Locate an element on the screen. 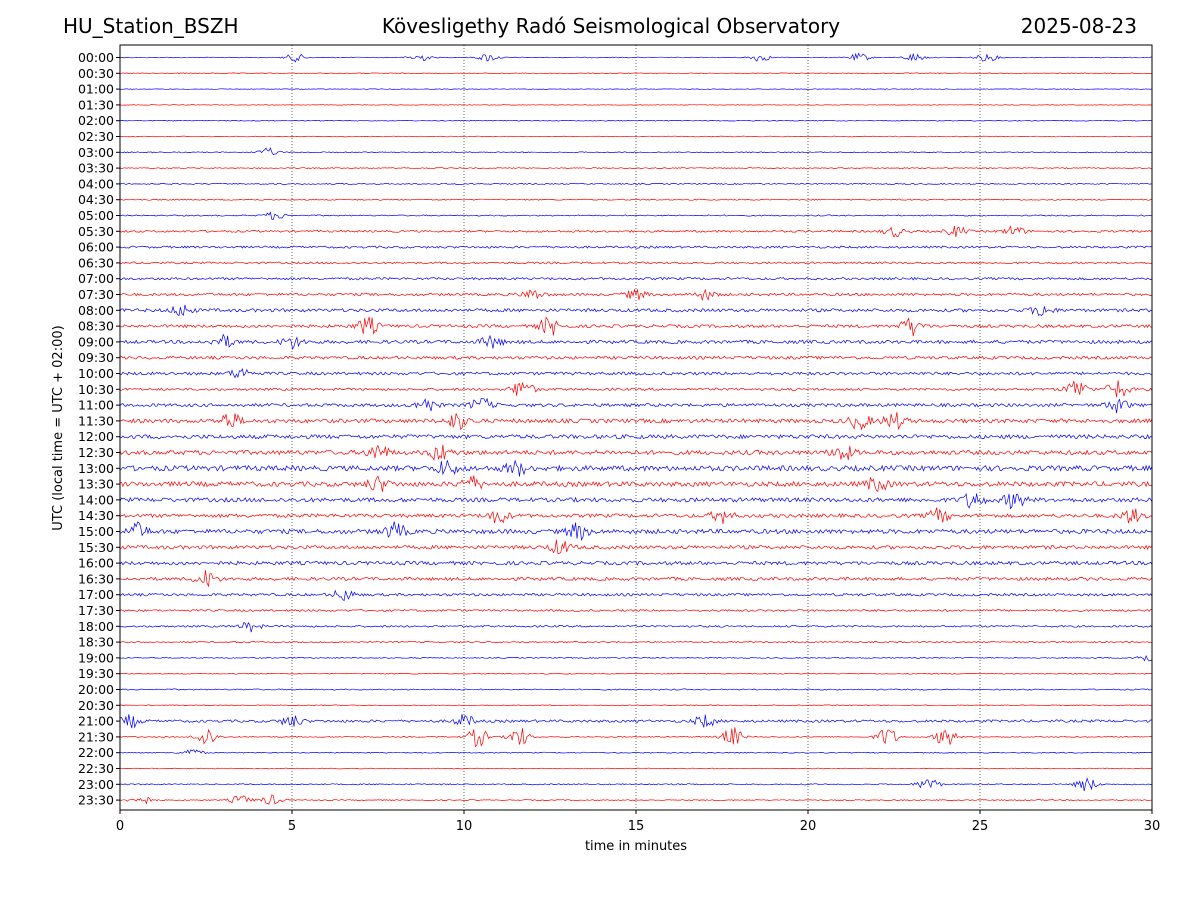  y-tick-label: 21:30 is located at coordinates (96, 736).